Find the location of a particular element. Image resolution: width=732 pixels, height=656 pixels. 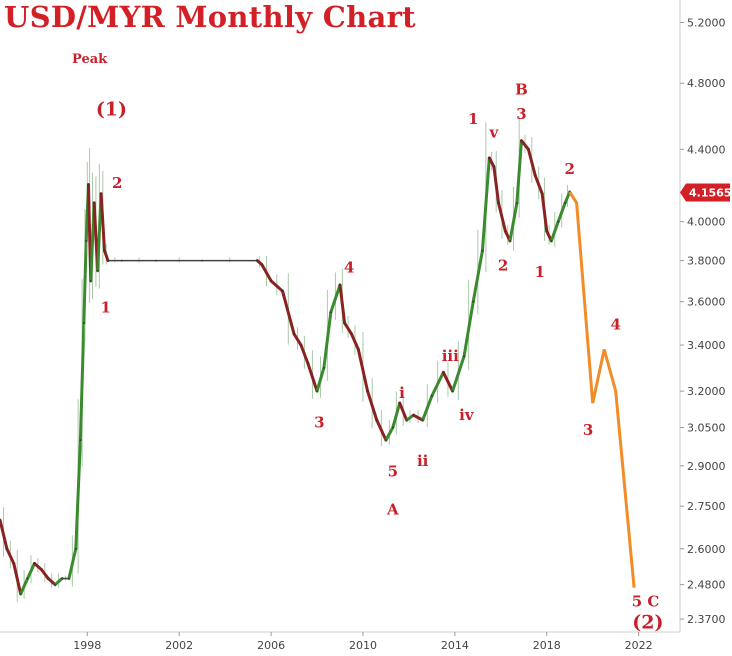

x-tick-label: 2022 is located at coordinates (639, 645).